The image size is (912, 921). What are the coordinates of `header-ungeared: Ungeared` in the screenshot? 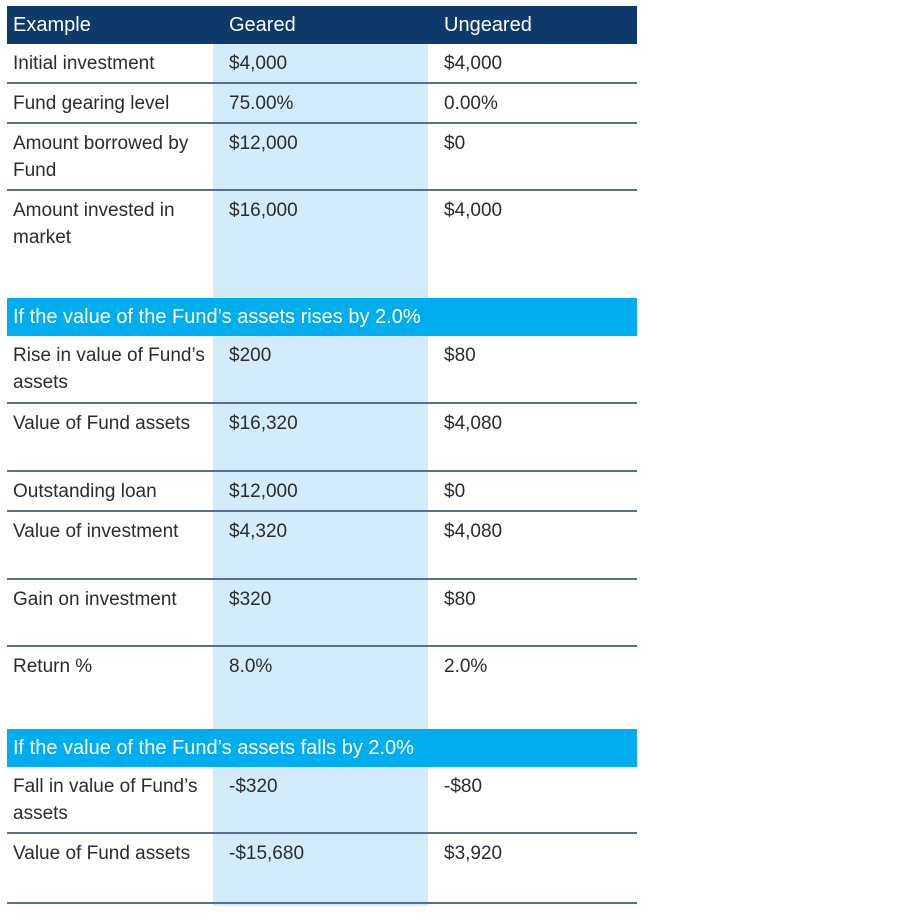 It's located at (488, 25).